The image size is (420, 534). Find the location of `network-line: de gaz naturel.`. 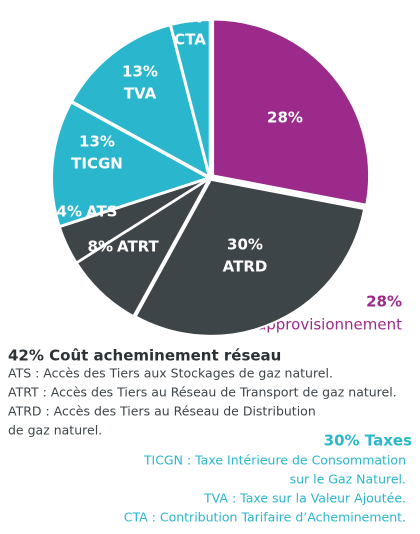

network-line: de gaz naturel. is located at coordinates (55, 430).